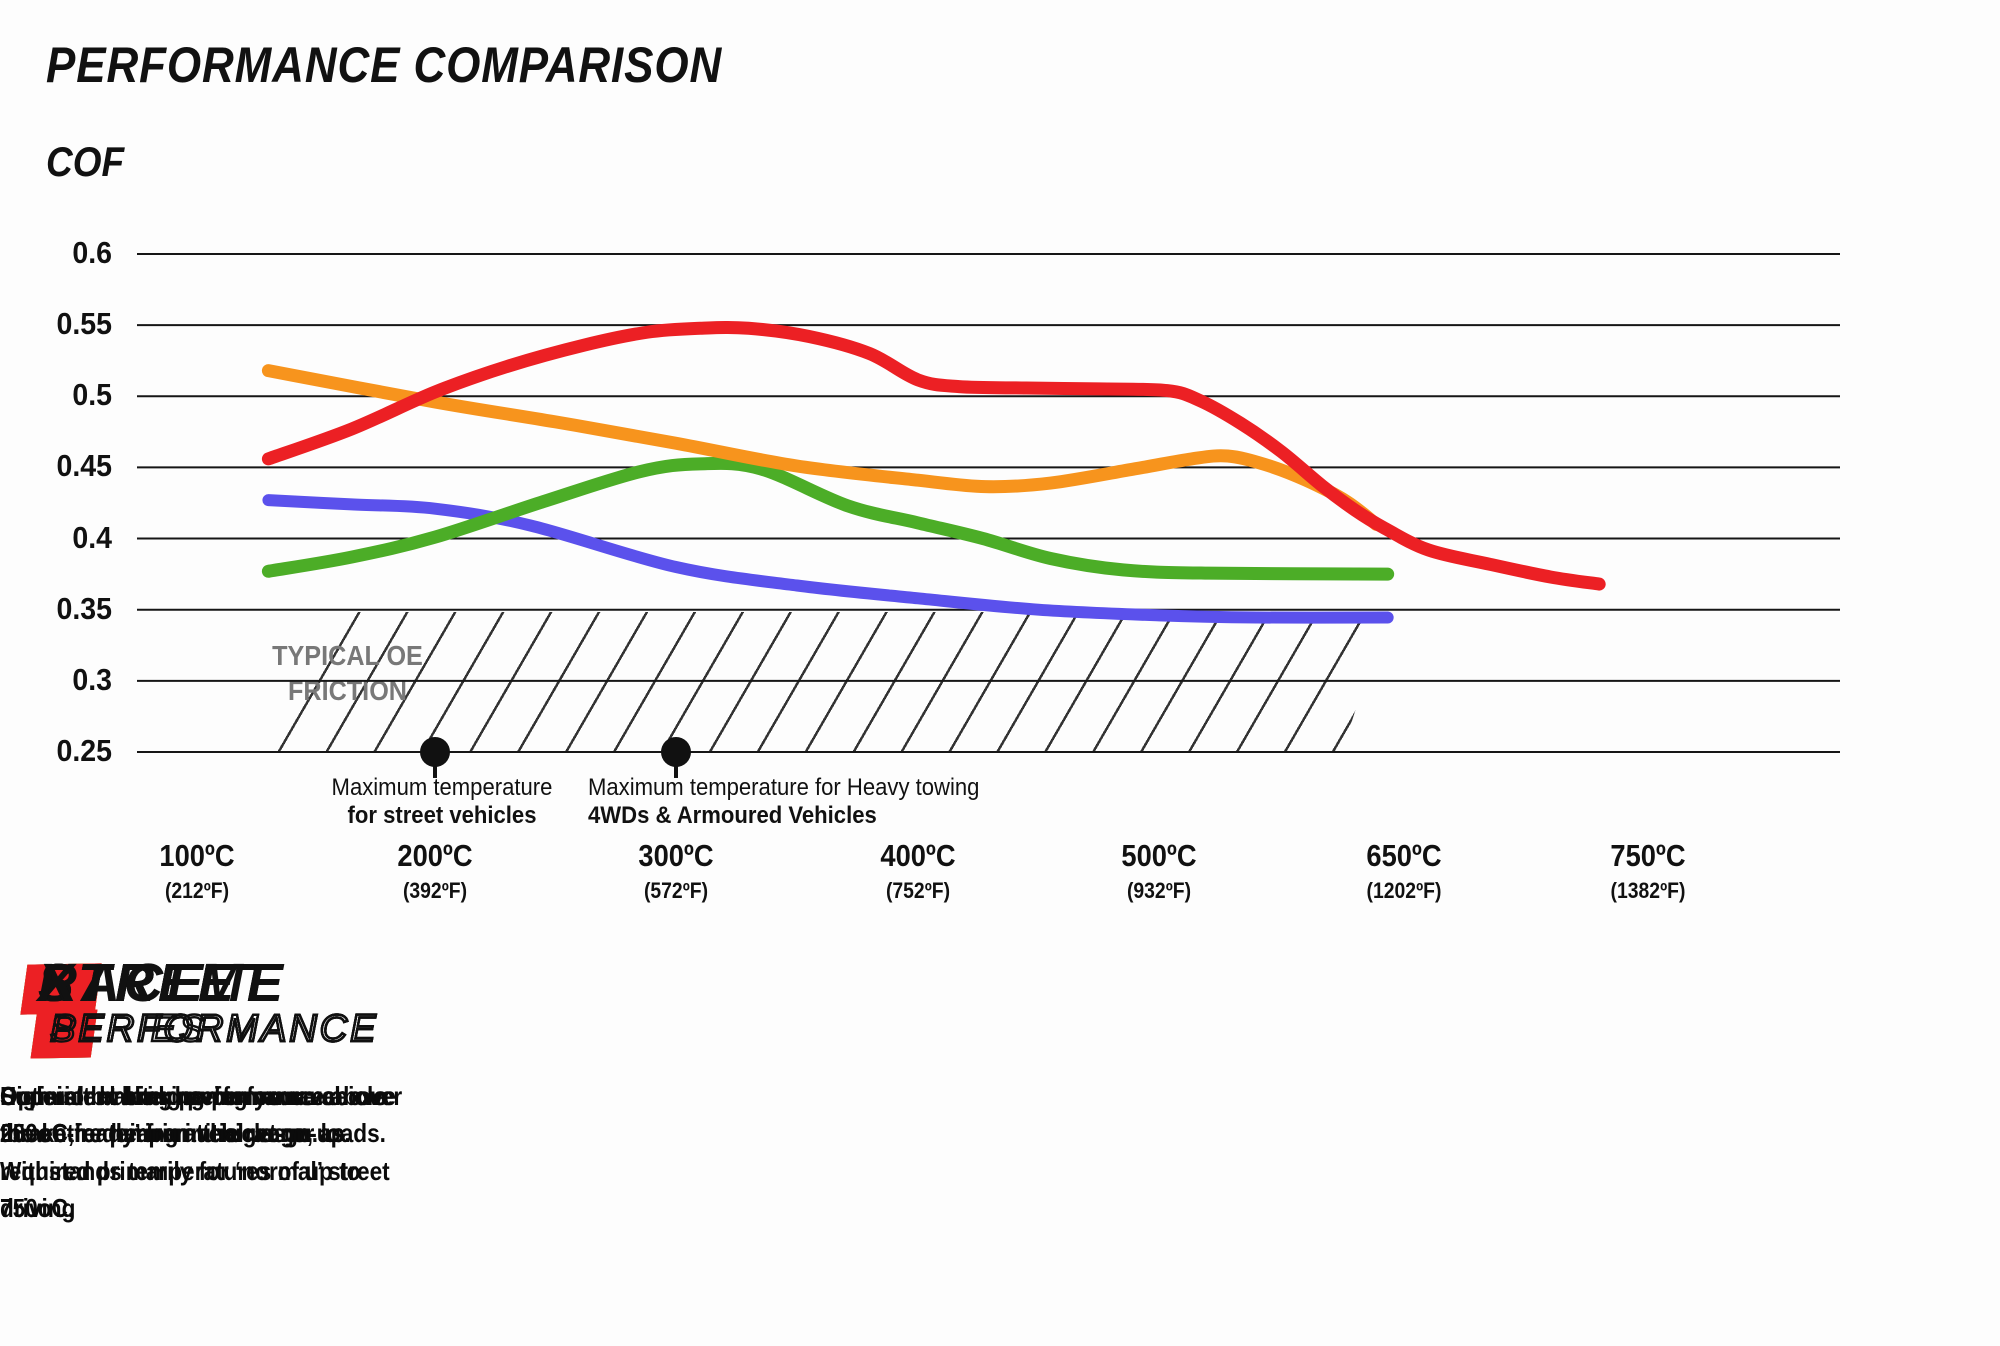  I want to click on x-tick-200c: 200ºC (392ºF), so click(435, 871).